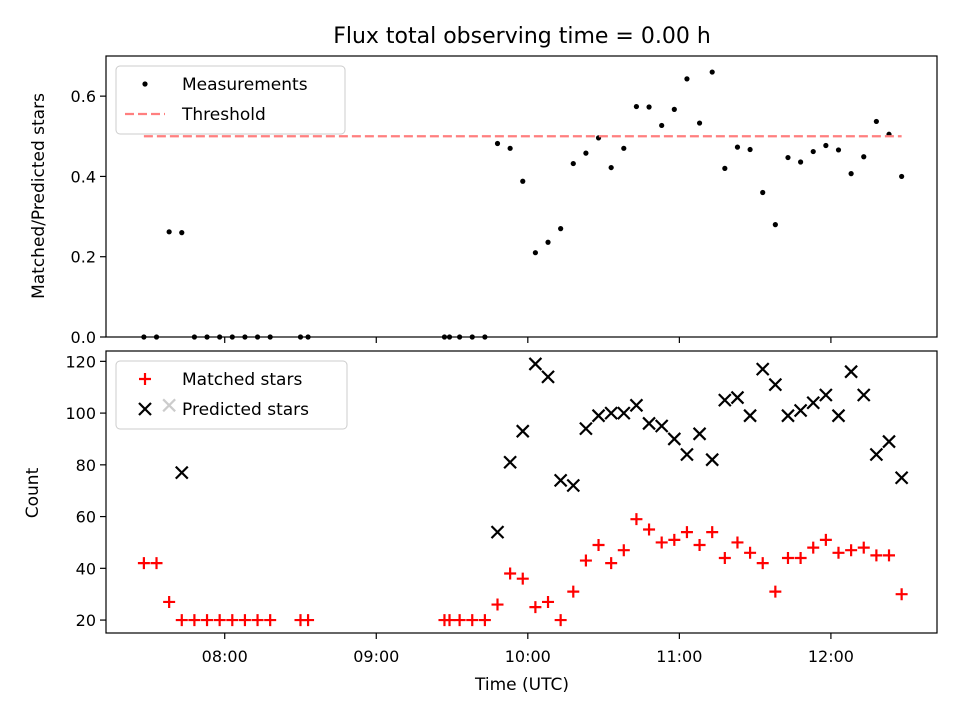  I want to click on figure-title: Flux total observing time = 0.00 h, so click(522, 36).